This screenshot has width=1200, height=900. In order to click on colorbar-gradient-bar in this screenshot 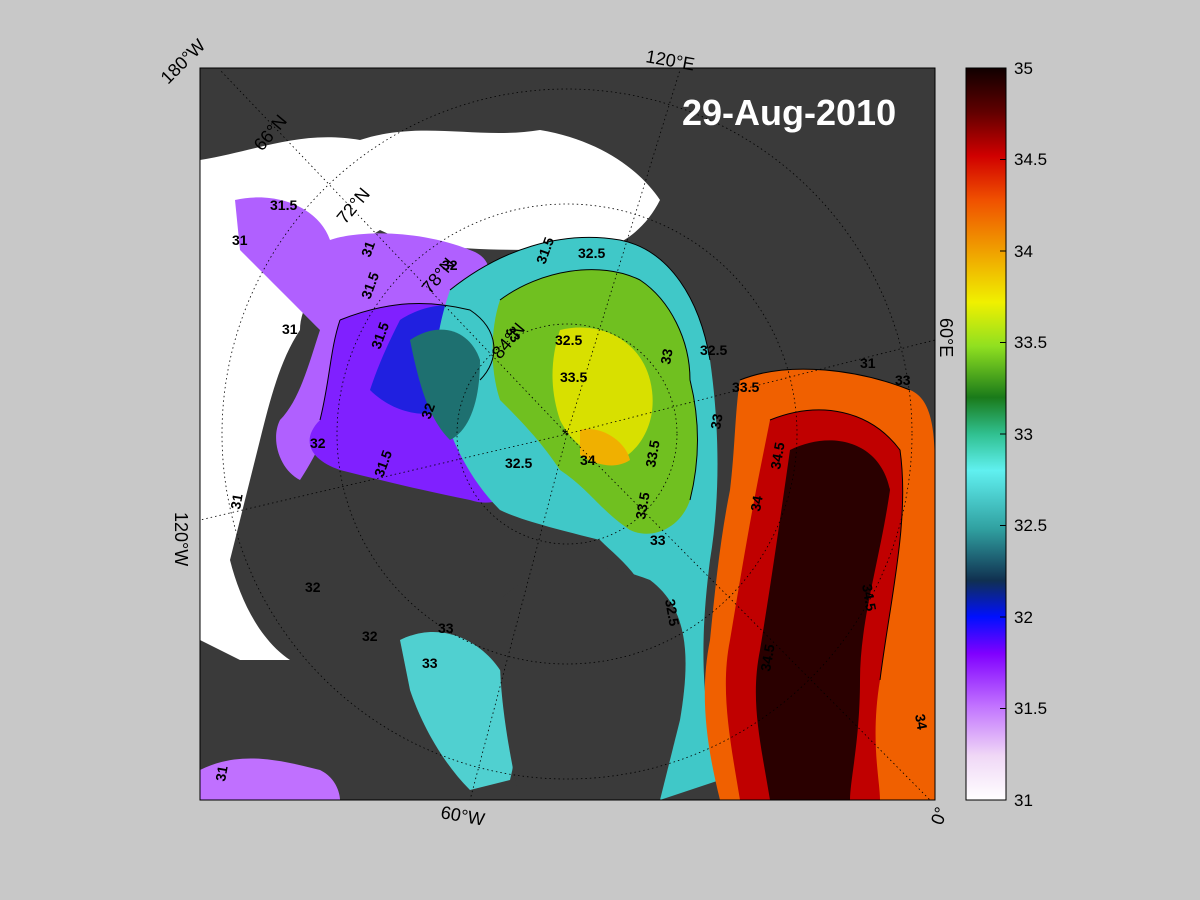, I will do `click(986, 434)`.